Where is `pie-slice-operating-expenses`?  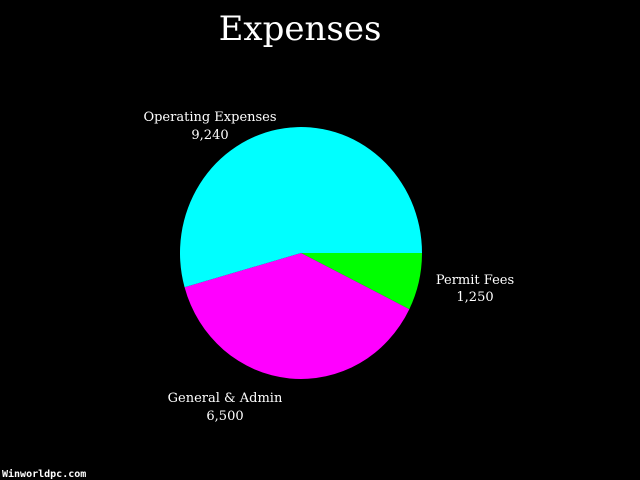
pie-slice-operating-expenses is located at coordinates (300, 207).